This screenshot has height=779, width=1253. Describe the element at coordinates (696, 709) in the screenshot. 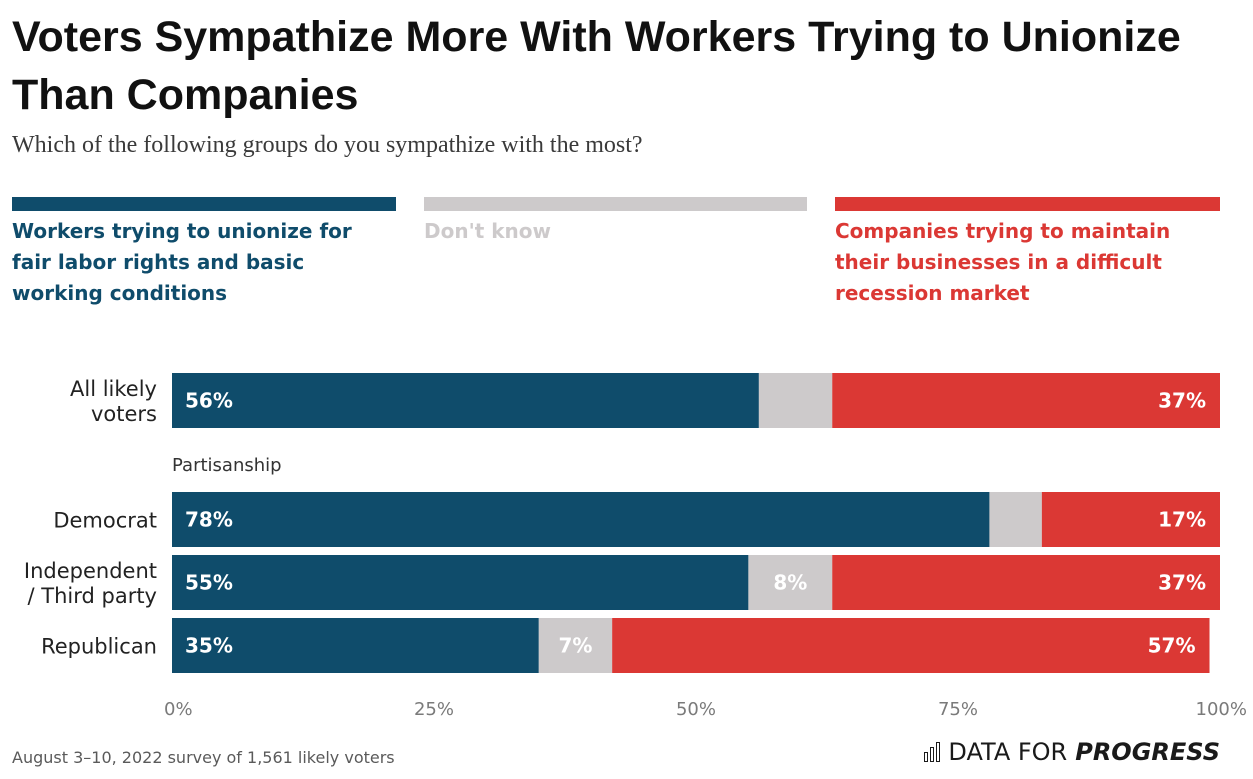

I see `x-tick-label-2: 50%` at that location.